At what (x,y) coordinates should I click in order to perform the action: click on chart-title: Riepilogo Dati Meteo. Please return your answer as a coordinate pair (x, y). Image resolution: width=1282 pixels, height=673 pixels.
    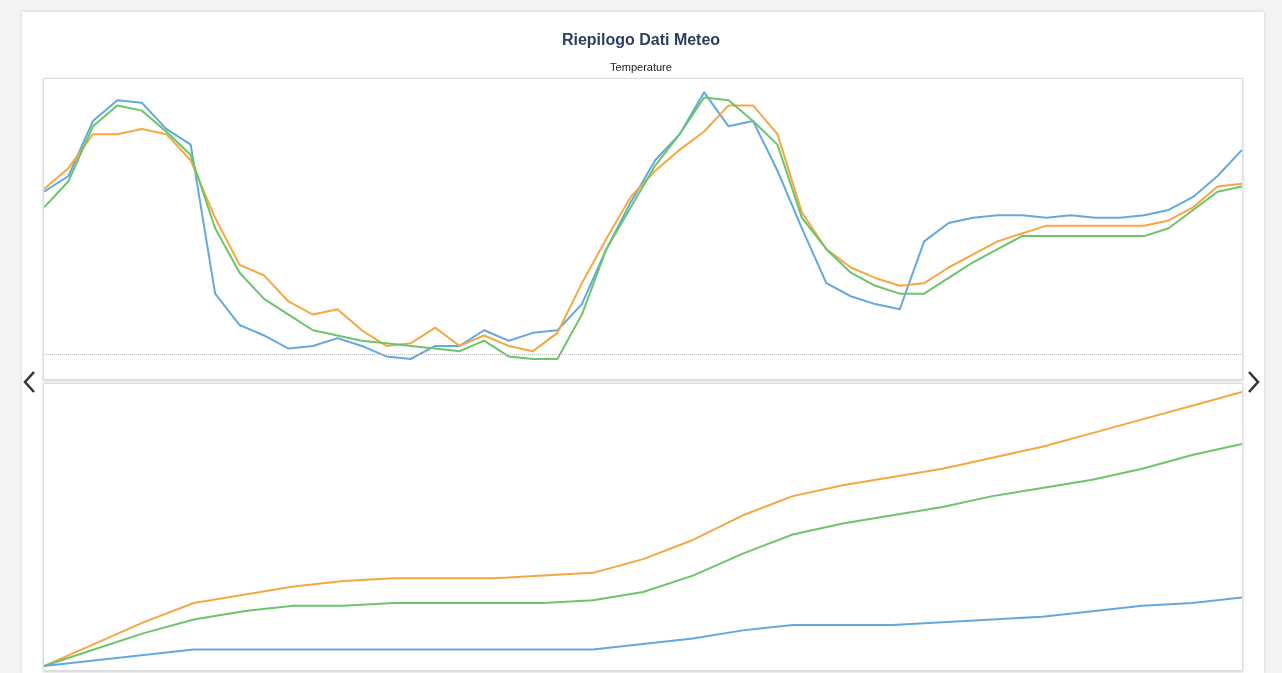
    Looking at the image, I should click on (641, 40).